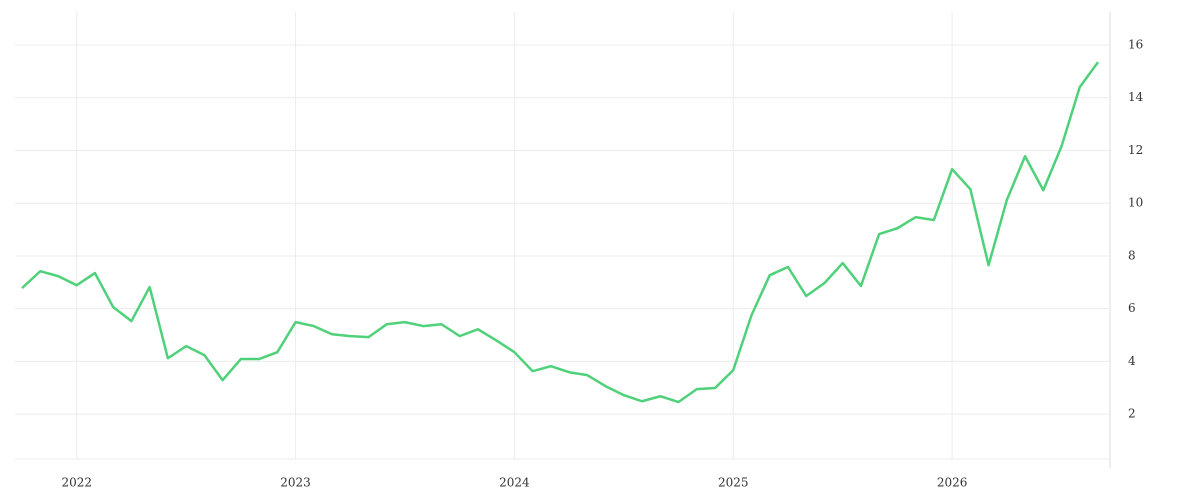  I want to click on x-tick-label: 2025, so click(733, 483).